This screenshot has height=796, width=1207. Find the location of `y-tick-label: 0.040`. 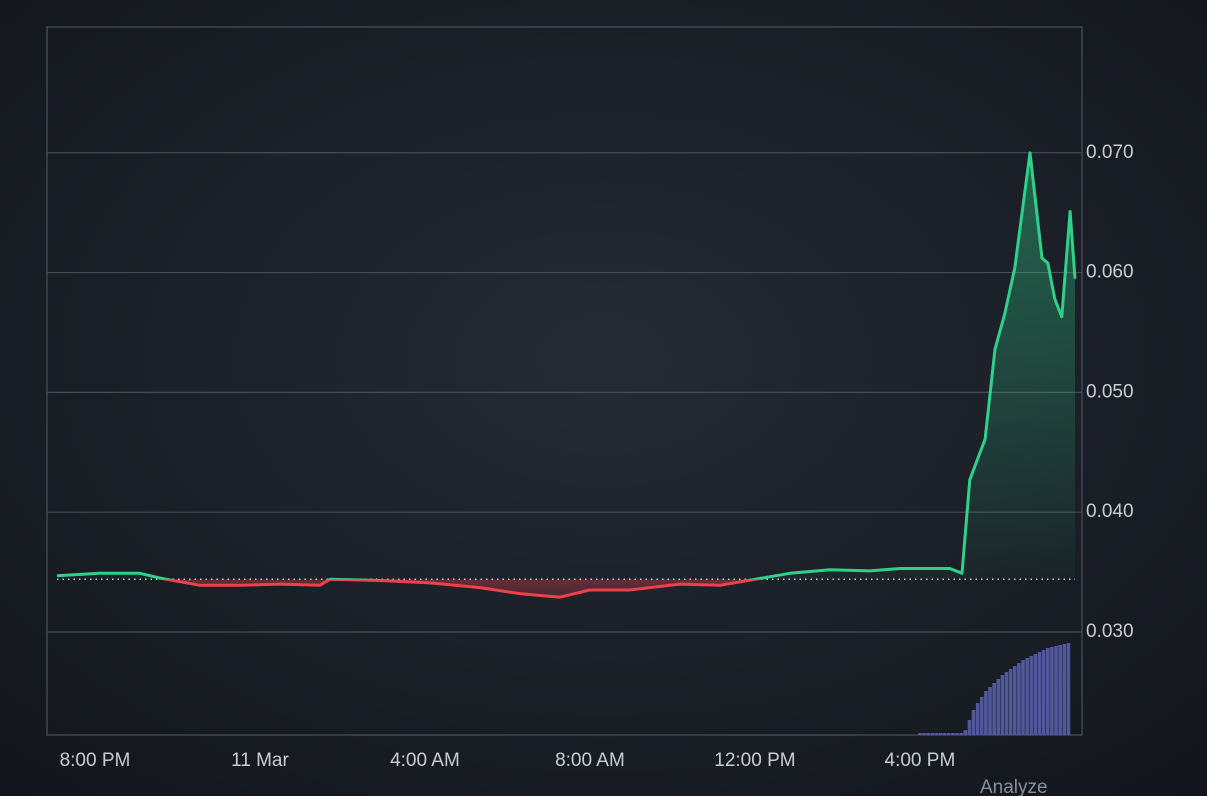

y-tick-label: 0.040 is located at coordinates (1110, 511).